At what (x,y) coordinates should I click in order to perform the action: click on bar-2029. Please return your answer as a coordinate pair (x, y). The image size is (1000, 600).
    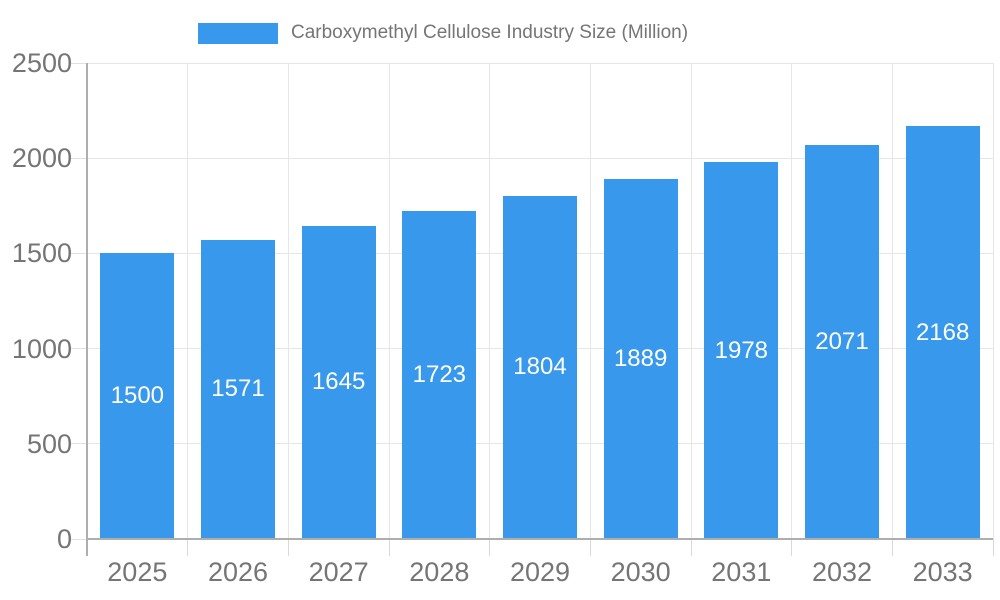
    Looking at the image, I should click on (540, 367).